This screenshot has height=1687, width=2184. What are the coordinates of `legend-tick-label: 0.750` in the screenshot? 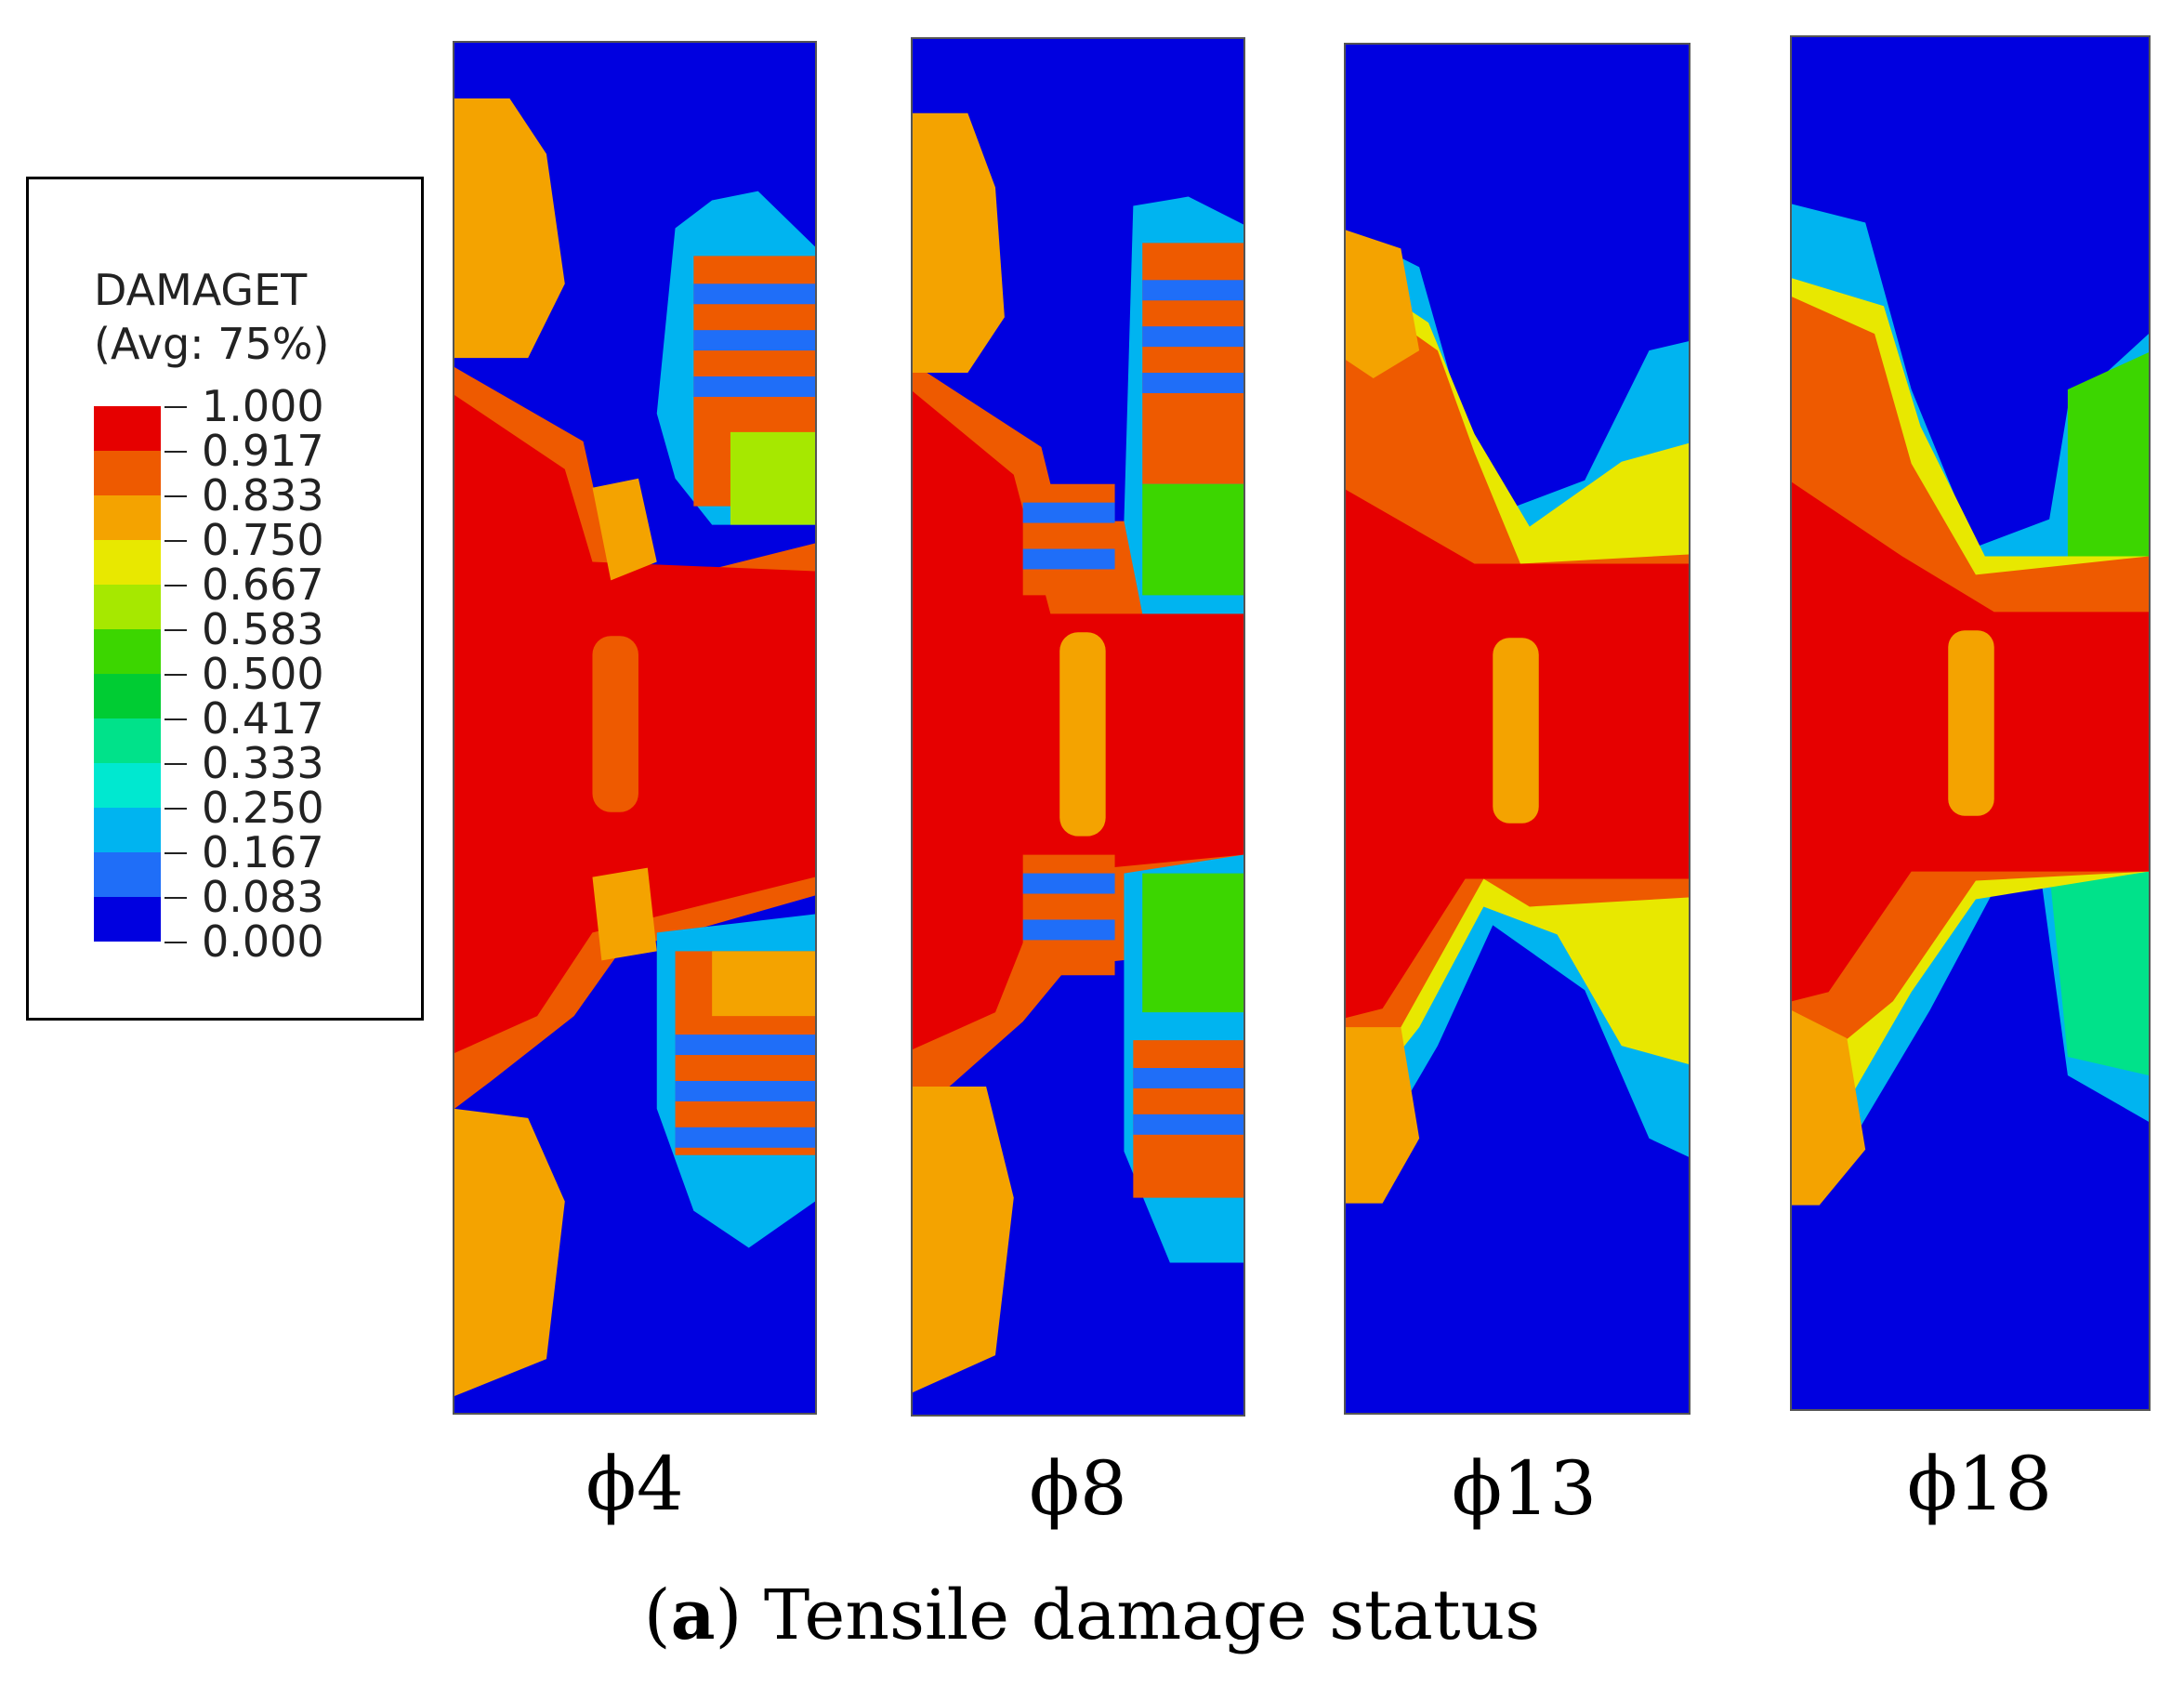 It's located at (244, 540).